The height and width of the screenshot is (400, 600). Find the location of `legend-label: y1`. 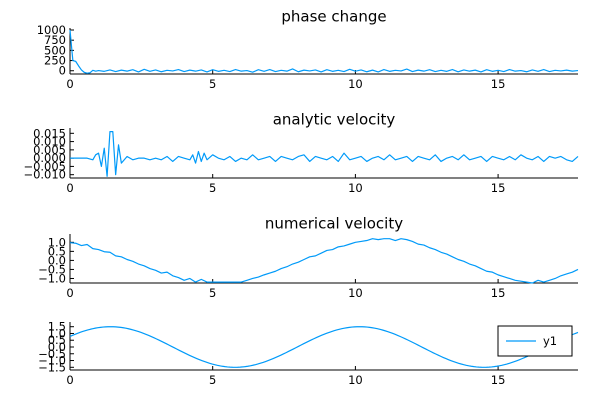

legend-label: y1 is located at coordinates (550, 341).